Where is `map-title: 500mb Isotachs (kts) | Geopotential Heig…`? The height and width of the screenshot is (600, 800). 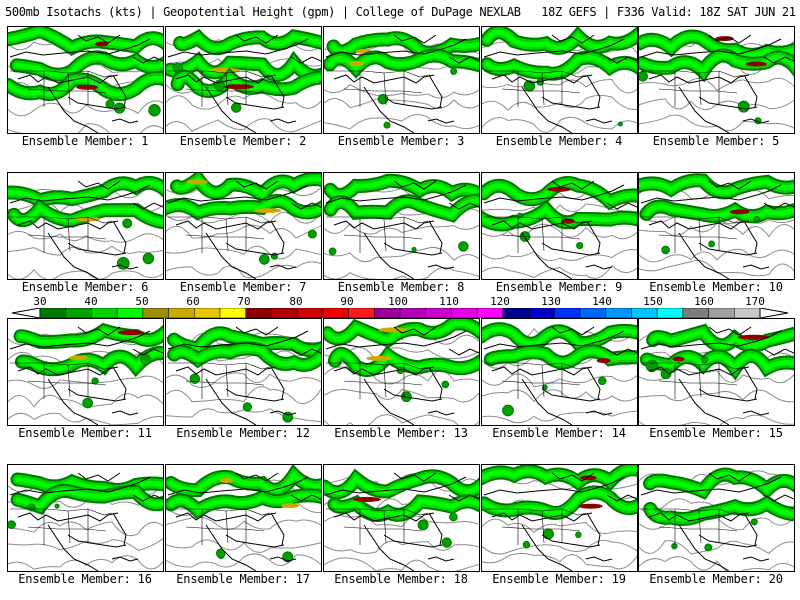
map-title: 500mb Isotachs (kts) | Geopotential Heig… is located at coordinates (402, 12).